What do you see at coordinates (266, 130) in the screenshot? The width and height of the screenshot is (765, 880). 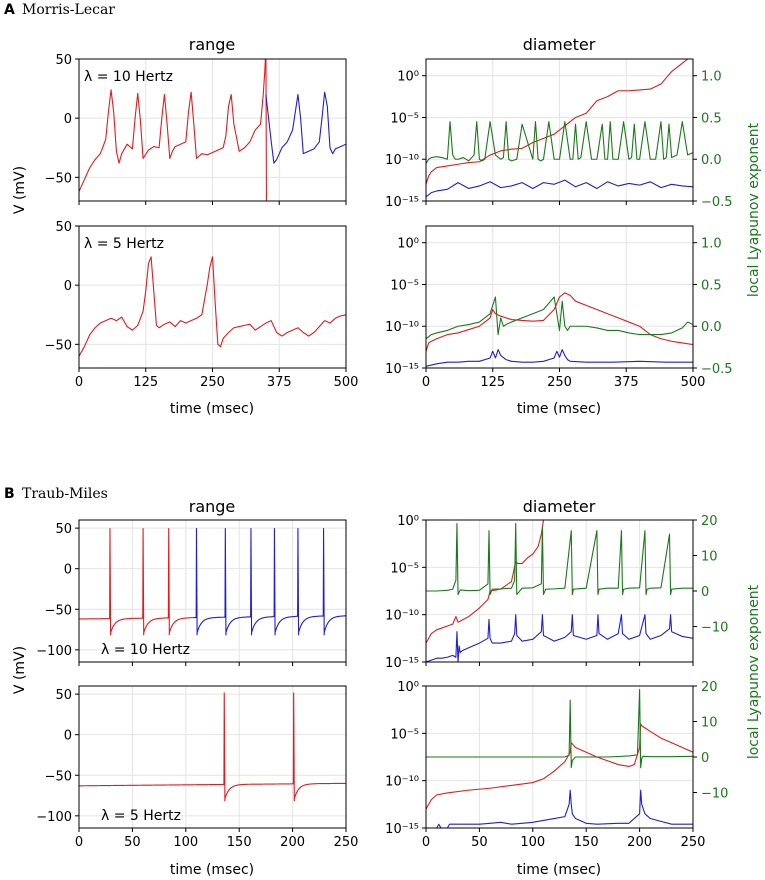 I see `series-V-drop` at bounding box center [266, 130].